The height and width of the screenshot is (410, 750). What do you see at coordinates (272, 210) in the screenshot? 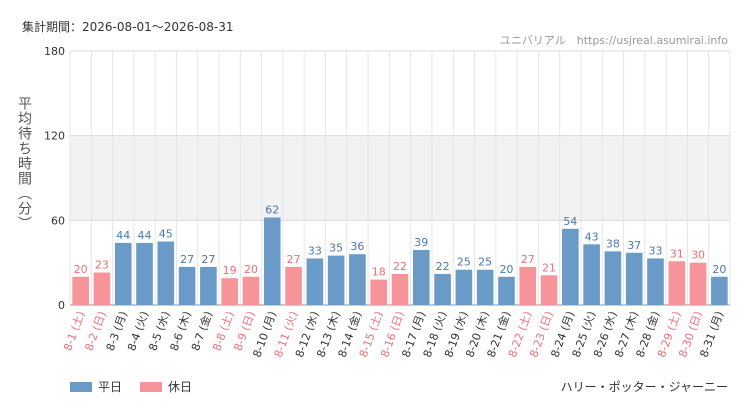
I see `data-label: 62` at bounding box center [272, 210].